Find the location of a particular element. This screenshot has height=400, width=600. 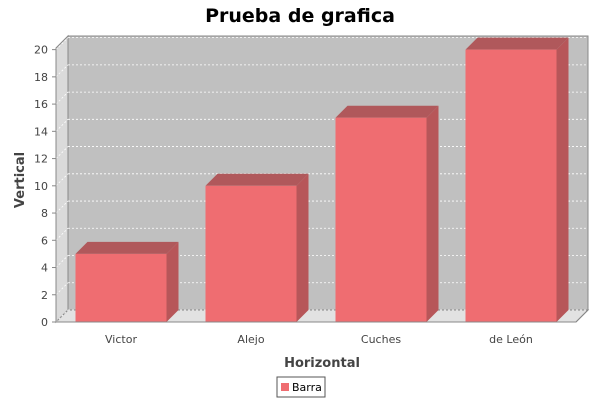

y-tick-label: 6 is located at coordinates (44, 240).